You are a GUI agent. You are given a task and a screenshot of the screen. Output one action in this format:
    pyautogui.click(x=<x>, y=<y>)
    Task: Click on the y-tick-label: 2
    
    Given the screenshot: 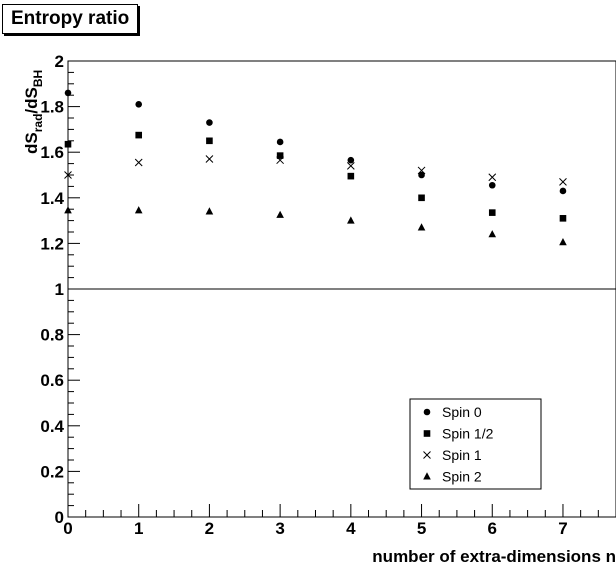 What is the action you would take?
    pyautogui.click(x=59, y=61)
    